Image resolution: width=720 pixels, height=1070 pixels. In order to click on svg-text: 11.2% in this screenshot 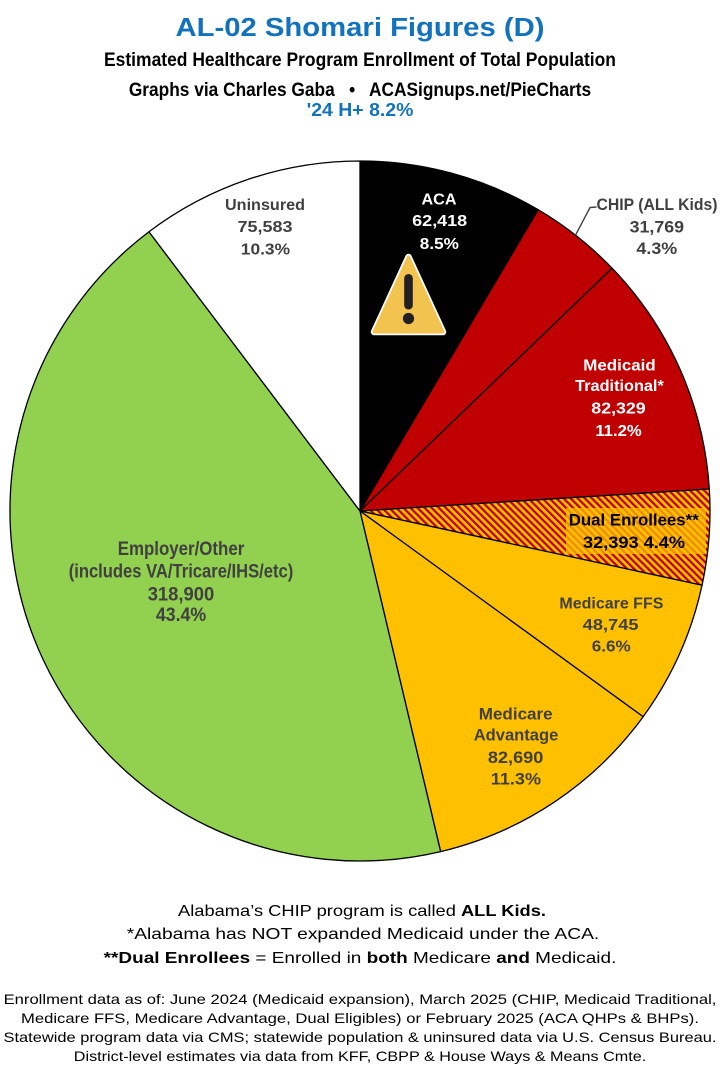, I will do `click(618, 431)`.